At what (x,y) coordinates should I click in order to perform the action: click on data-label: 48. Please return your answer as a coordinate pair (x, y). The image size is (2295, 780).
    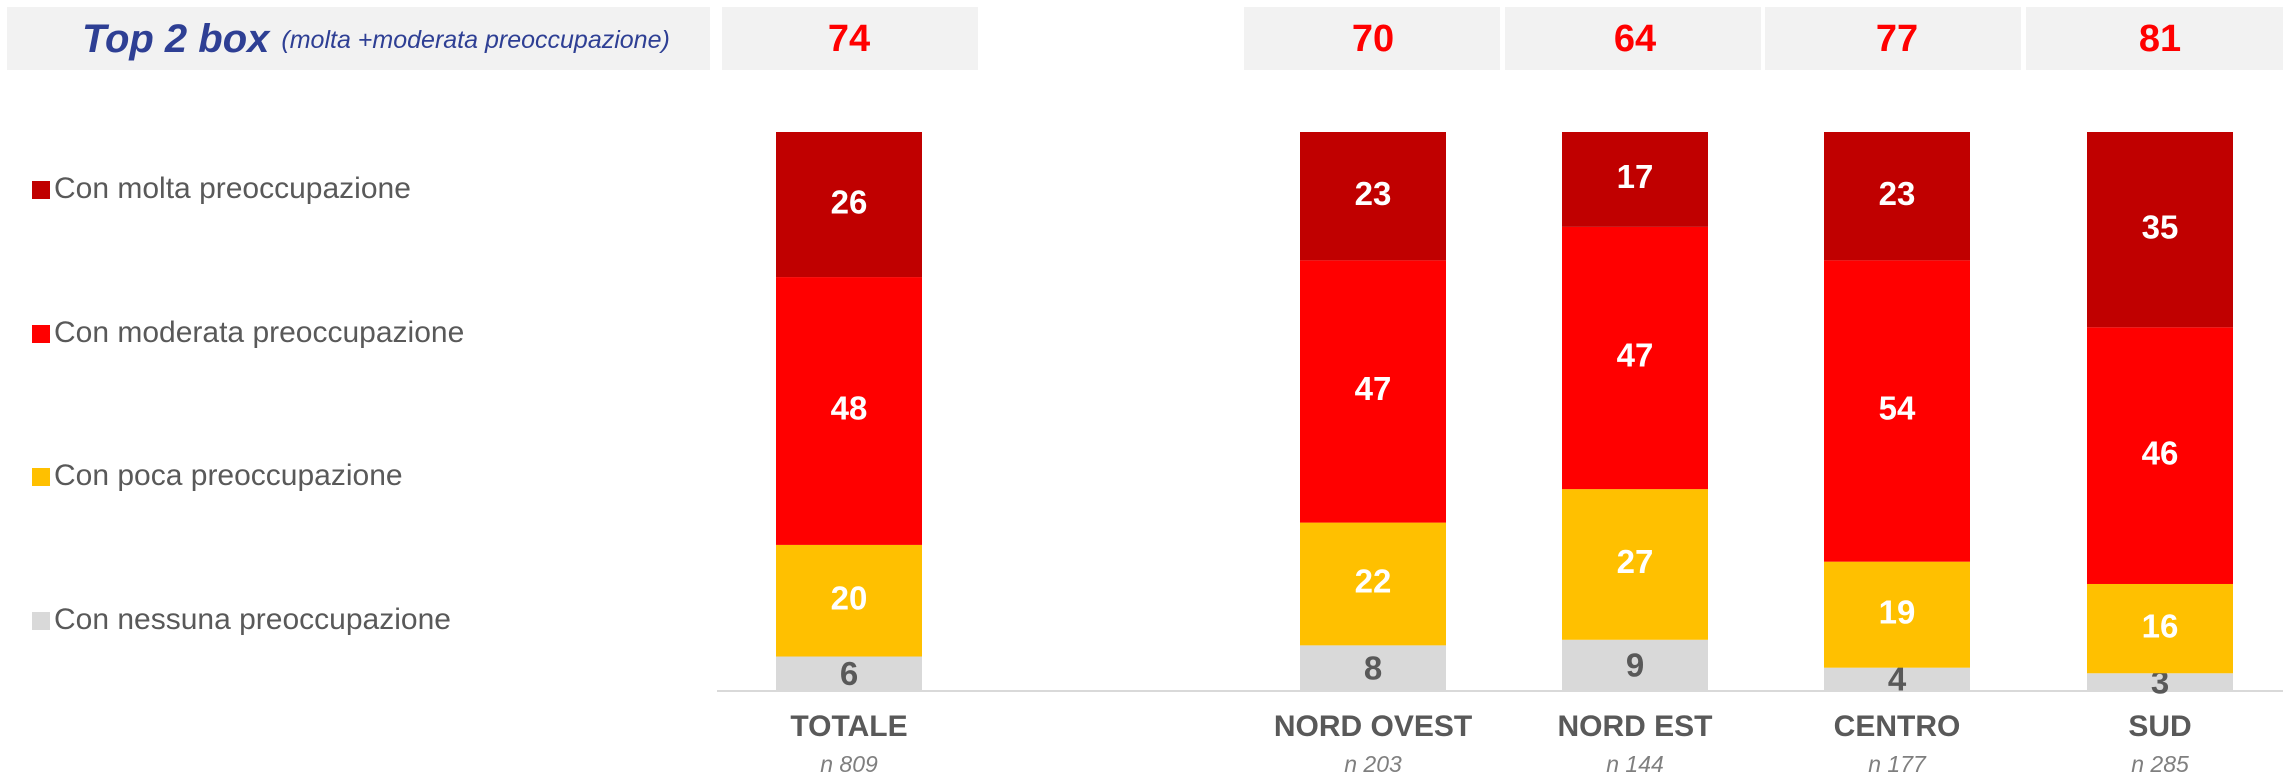
    Looking at the image, I should click on (849, 408).